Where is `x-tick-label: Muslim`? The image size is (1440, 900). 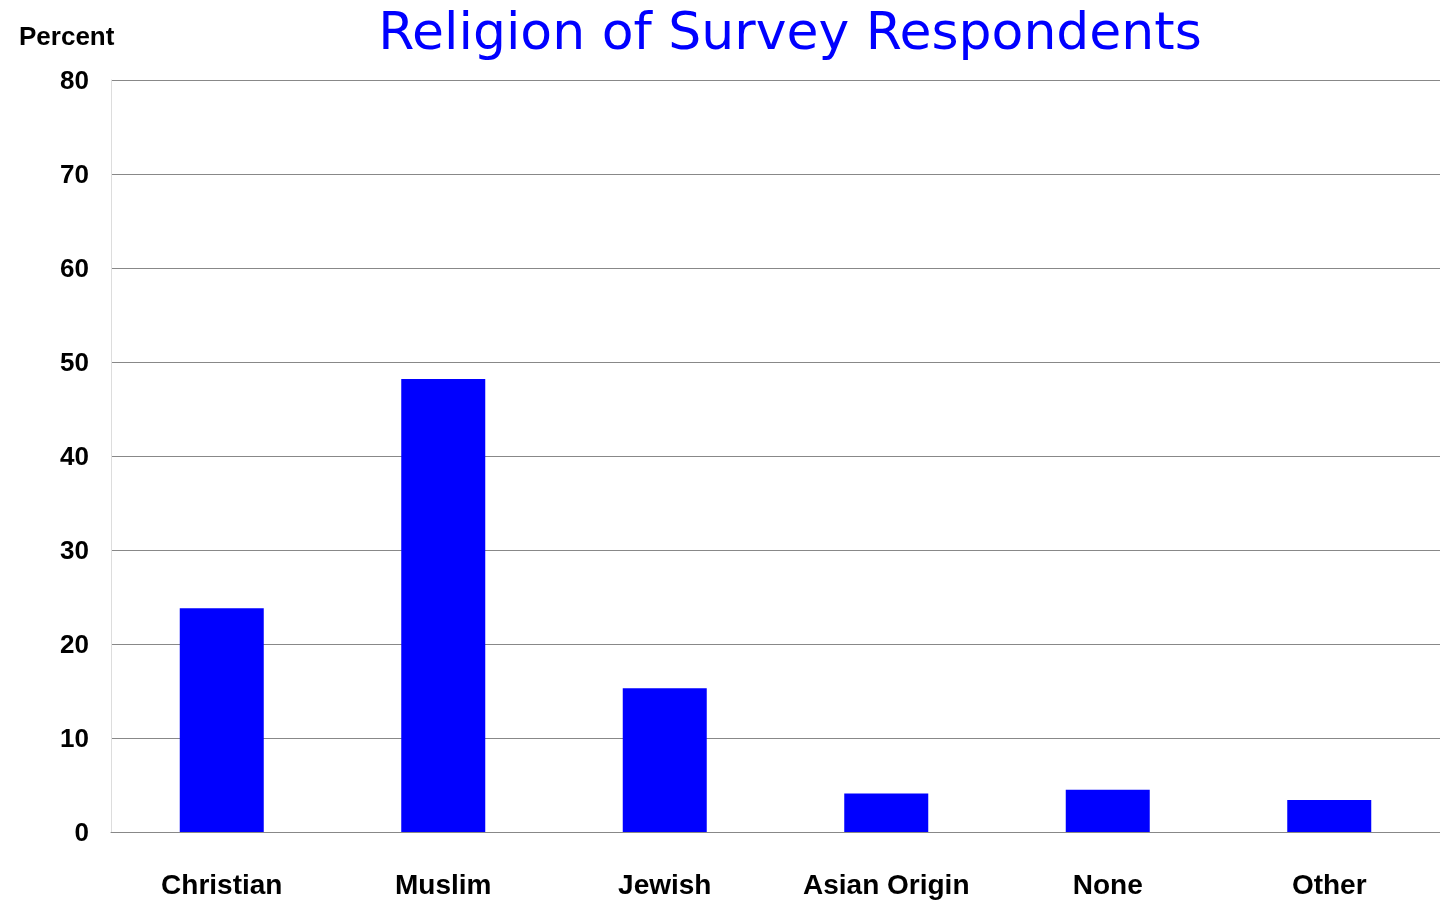 x-tick-label: Muslim is located at coordinates (443, 884).